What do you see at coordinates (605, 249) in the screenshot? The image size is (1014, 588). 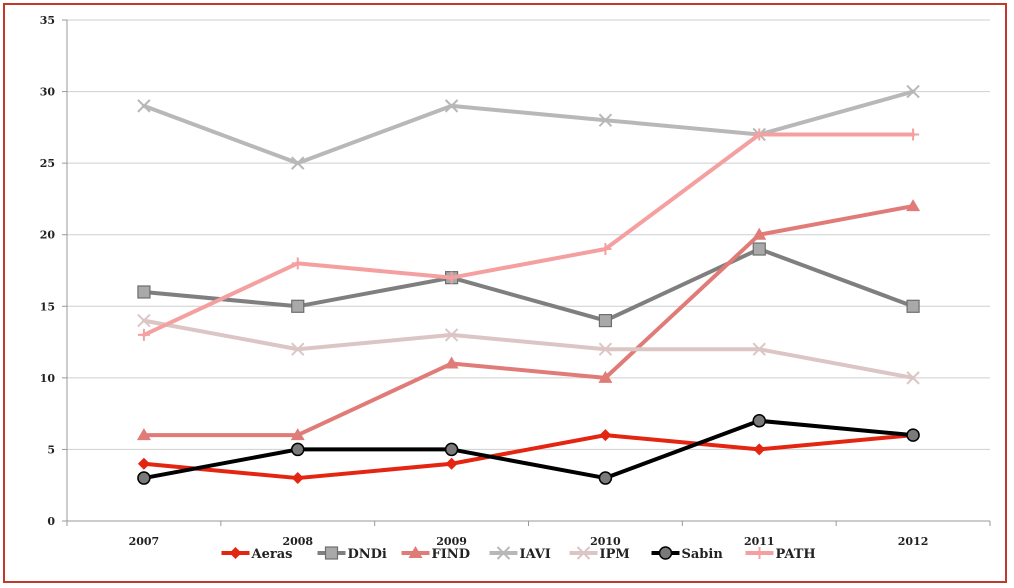 I see `point-path-2010` at bounding box center [605, 249].